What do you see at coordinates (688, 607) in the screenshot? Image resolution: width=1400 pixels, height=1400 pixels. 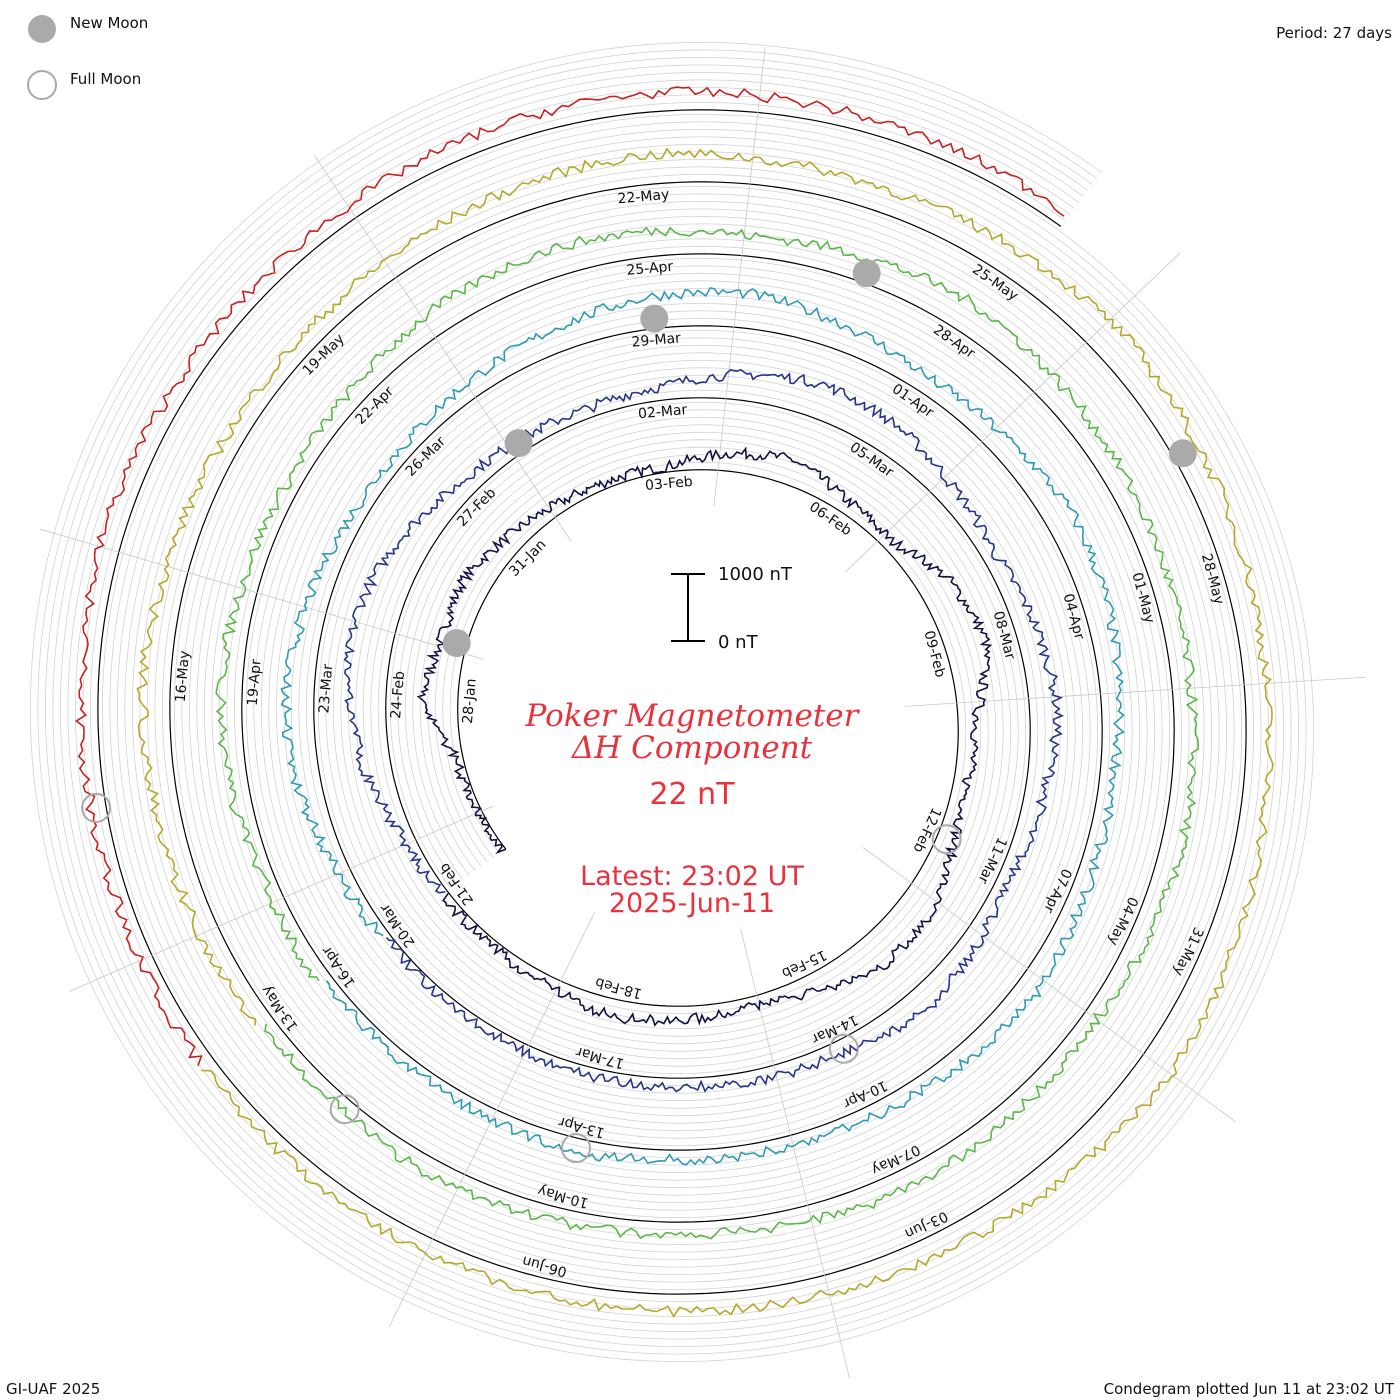 I see `scale-bar` at bounding box center [688, 607].